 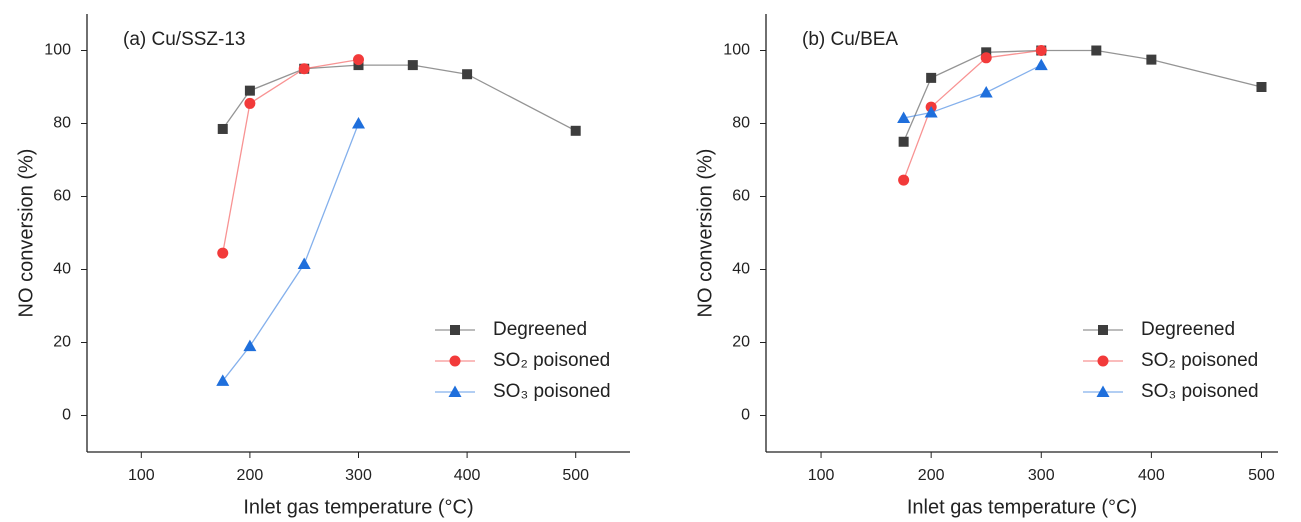 I want to click on panel-title: (b) Cu/BEA, so click(x=850, y=39).